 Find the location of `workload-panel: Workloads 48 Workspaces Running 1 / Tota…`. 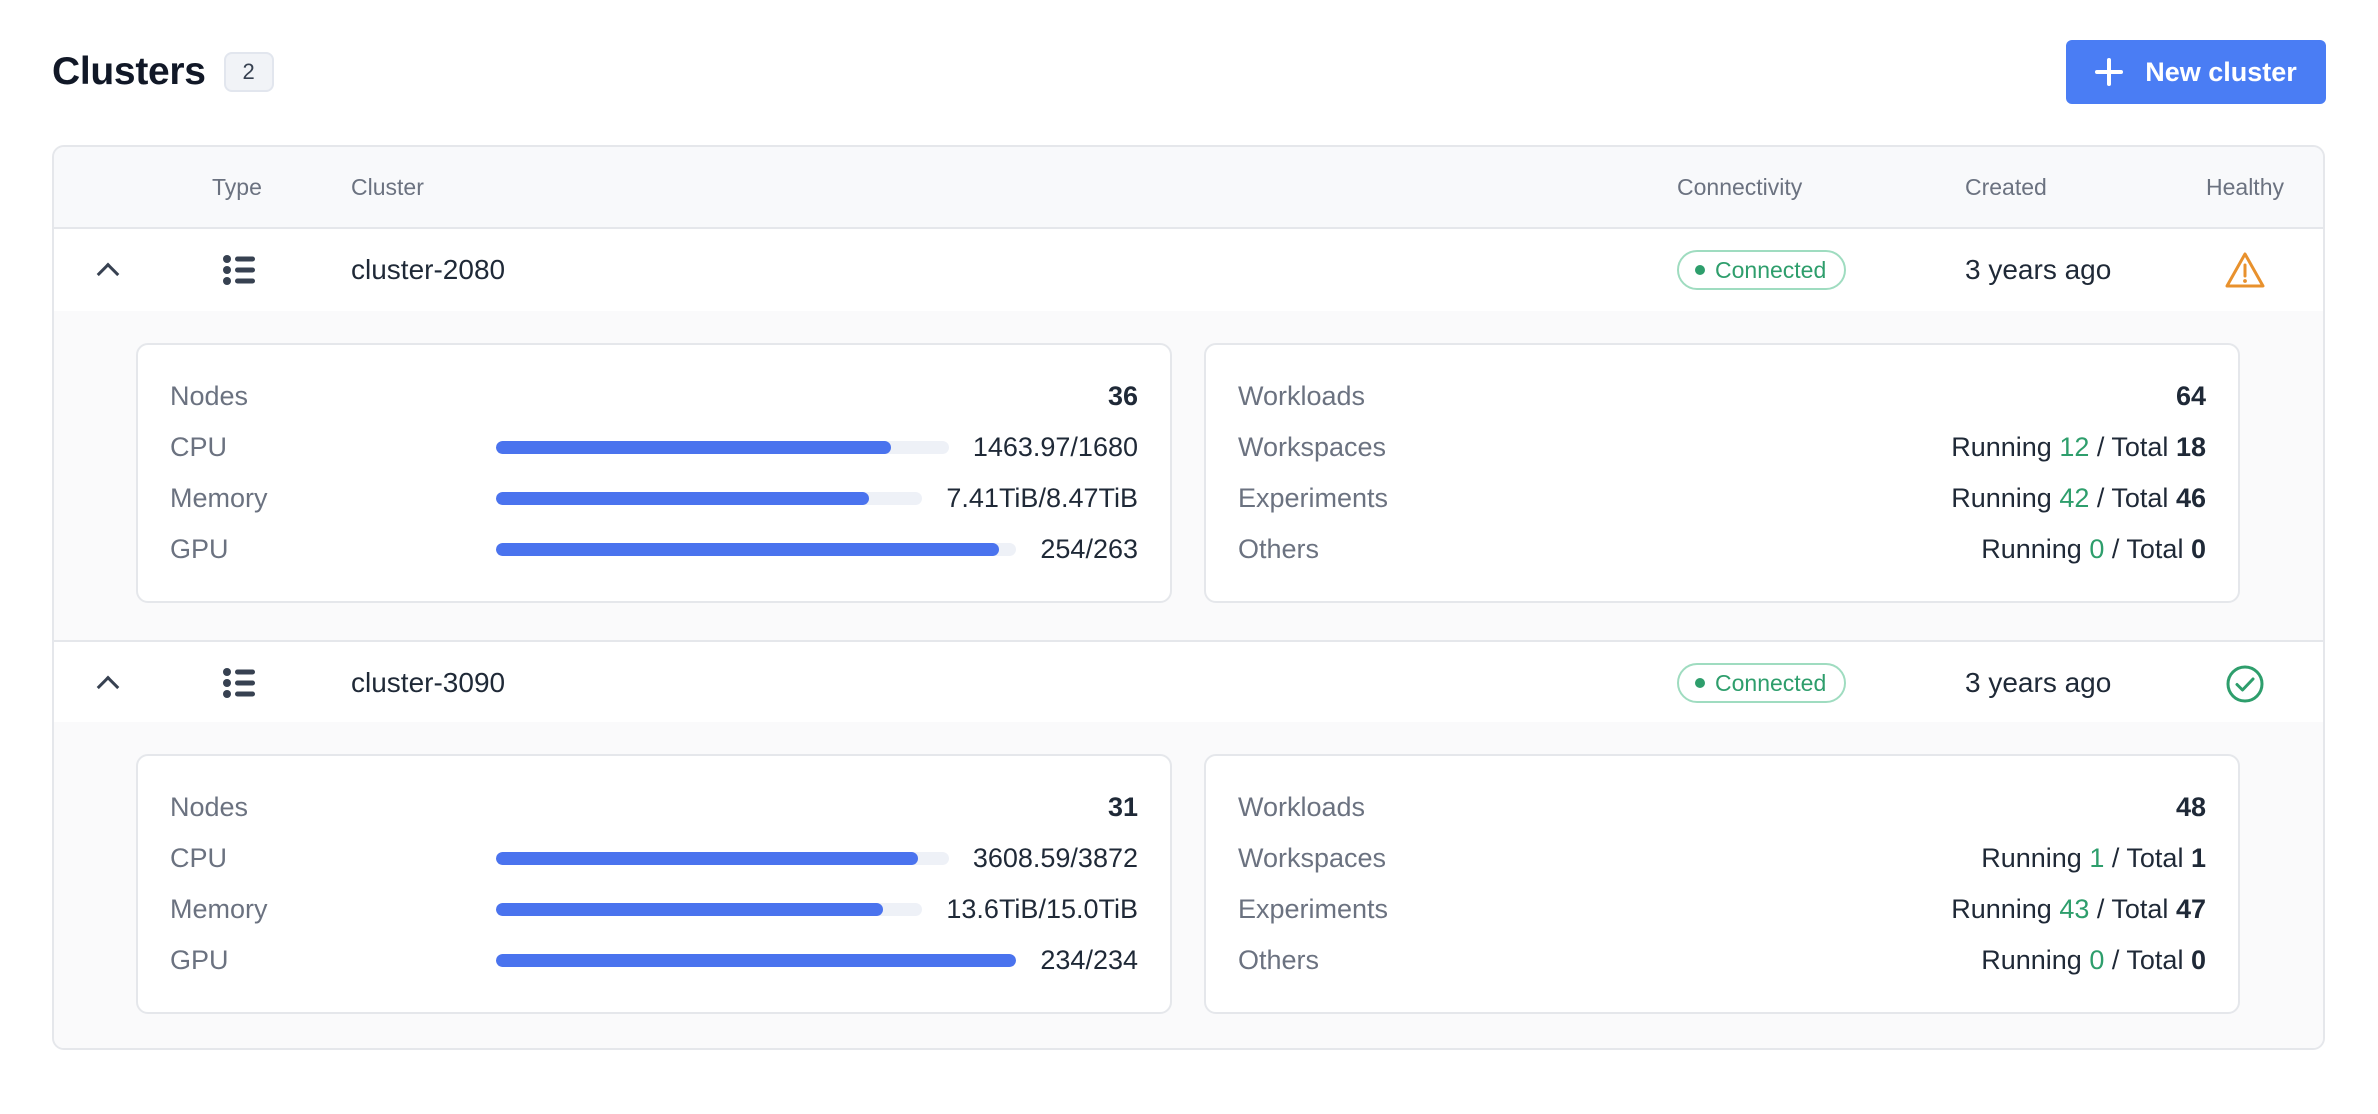

workload-panel: Workloads 48 Workspaces Running 1 / Tota… is located at coordinates (1722, 884).